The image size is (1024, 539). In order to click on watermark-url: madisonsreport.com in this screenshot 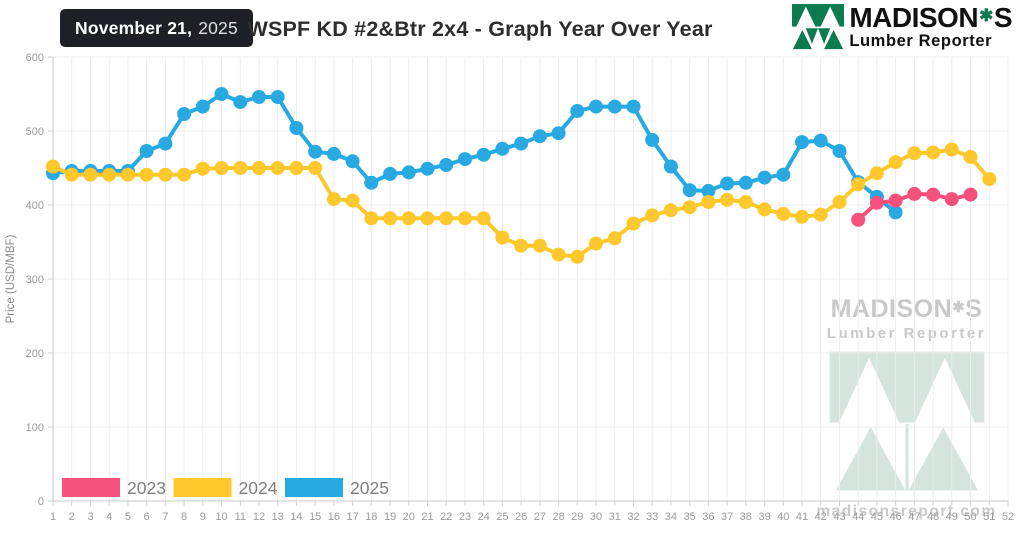, I will do `click(906, 511)`.